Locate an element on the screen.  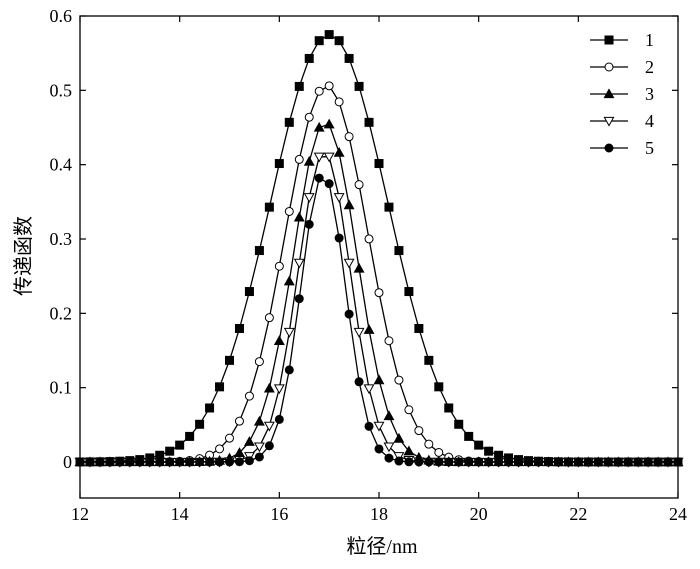
x-tick-label: 14 is located at coordinates (180, 514).